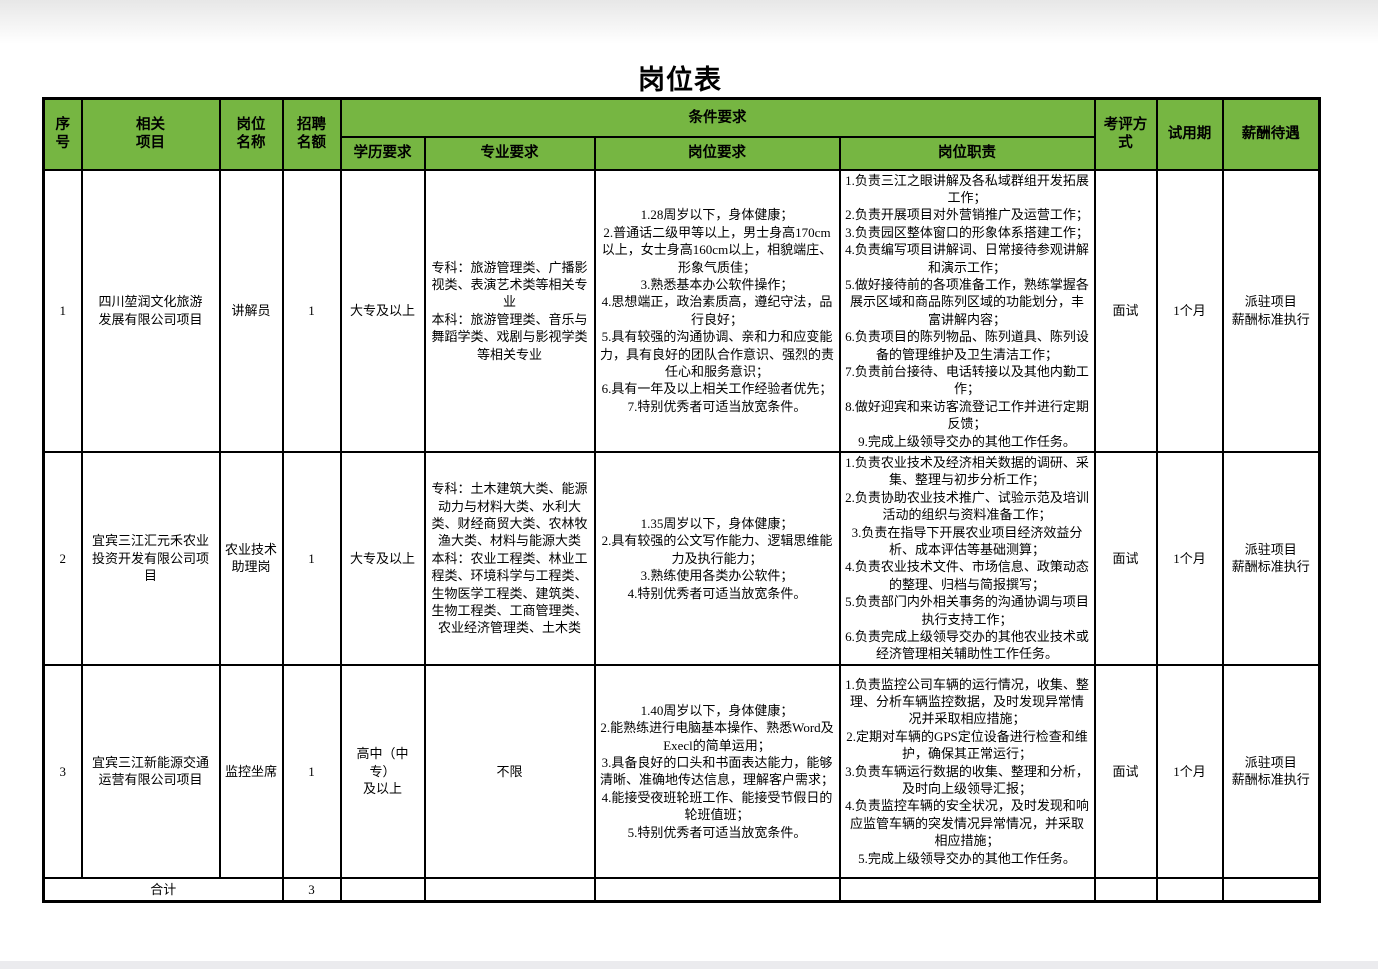 The height and width of the screenshot is (969, 1378). What do you see at coordinates (1271, 134) in the screenshot?
I see `header-salary: 薪酬待遇` at bounding box center [1271, 134].